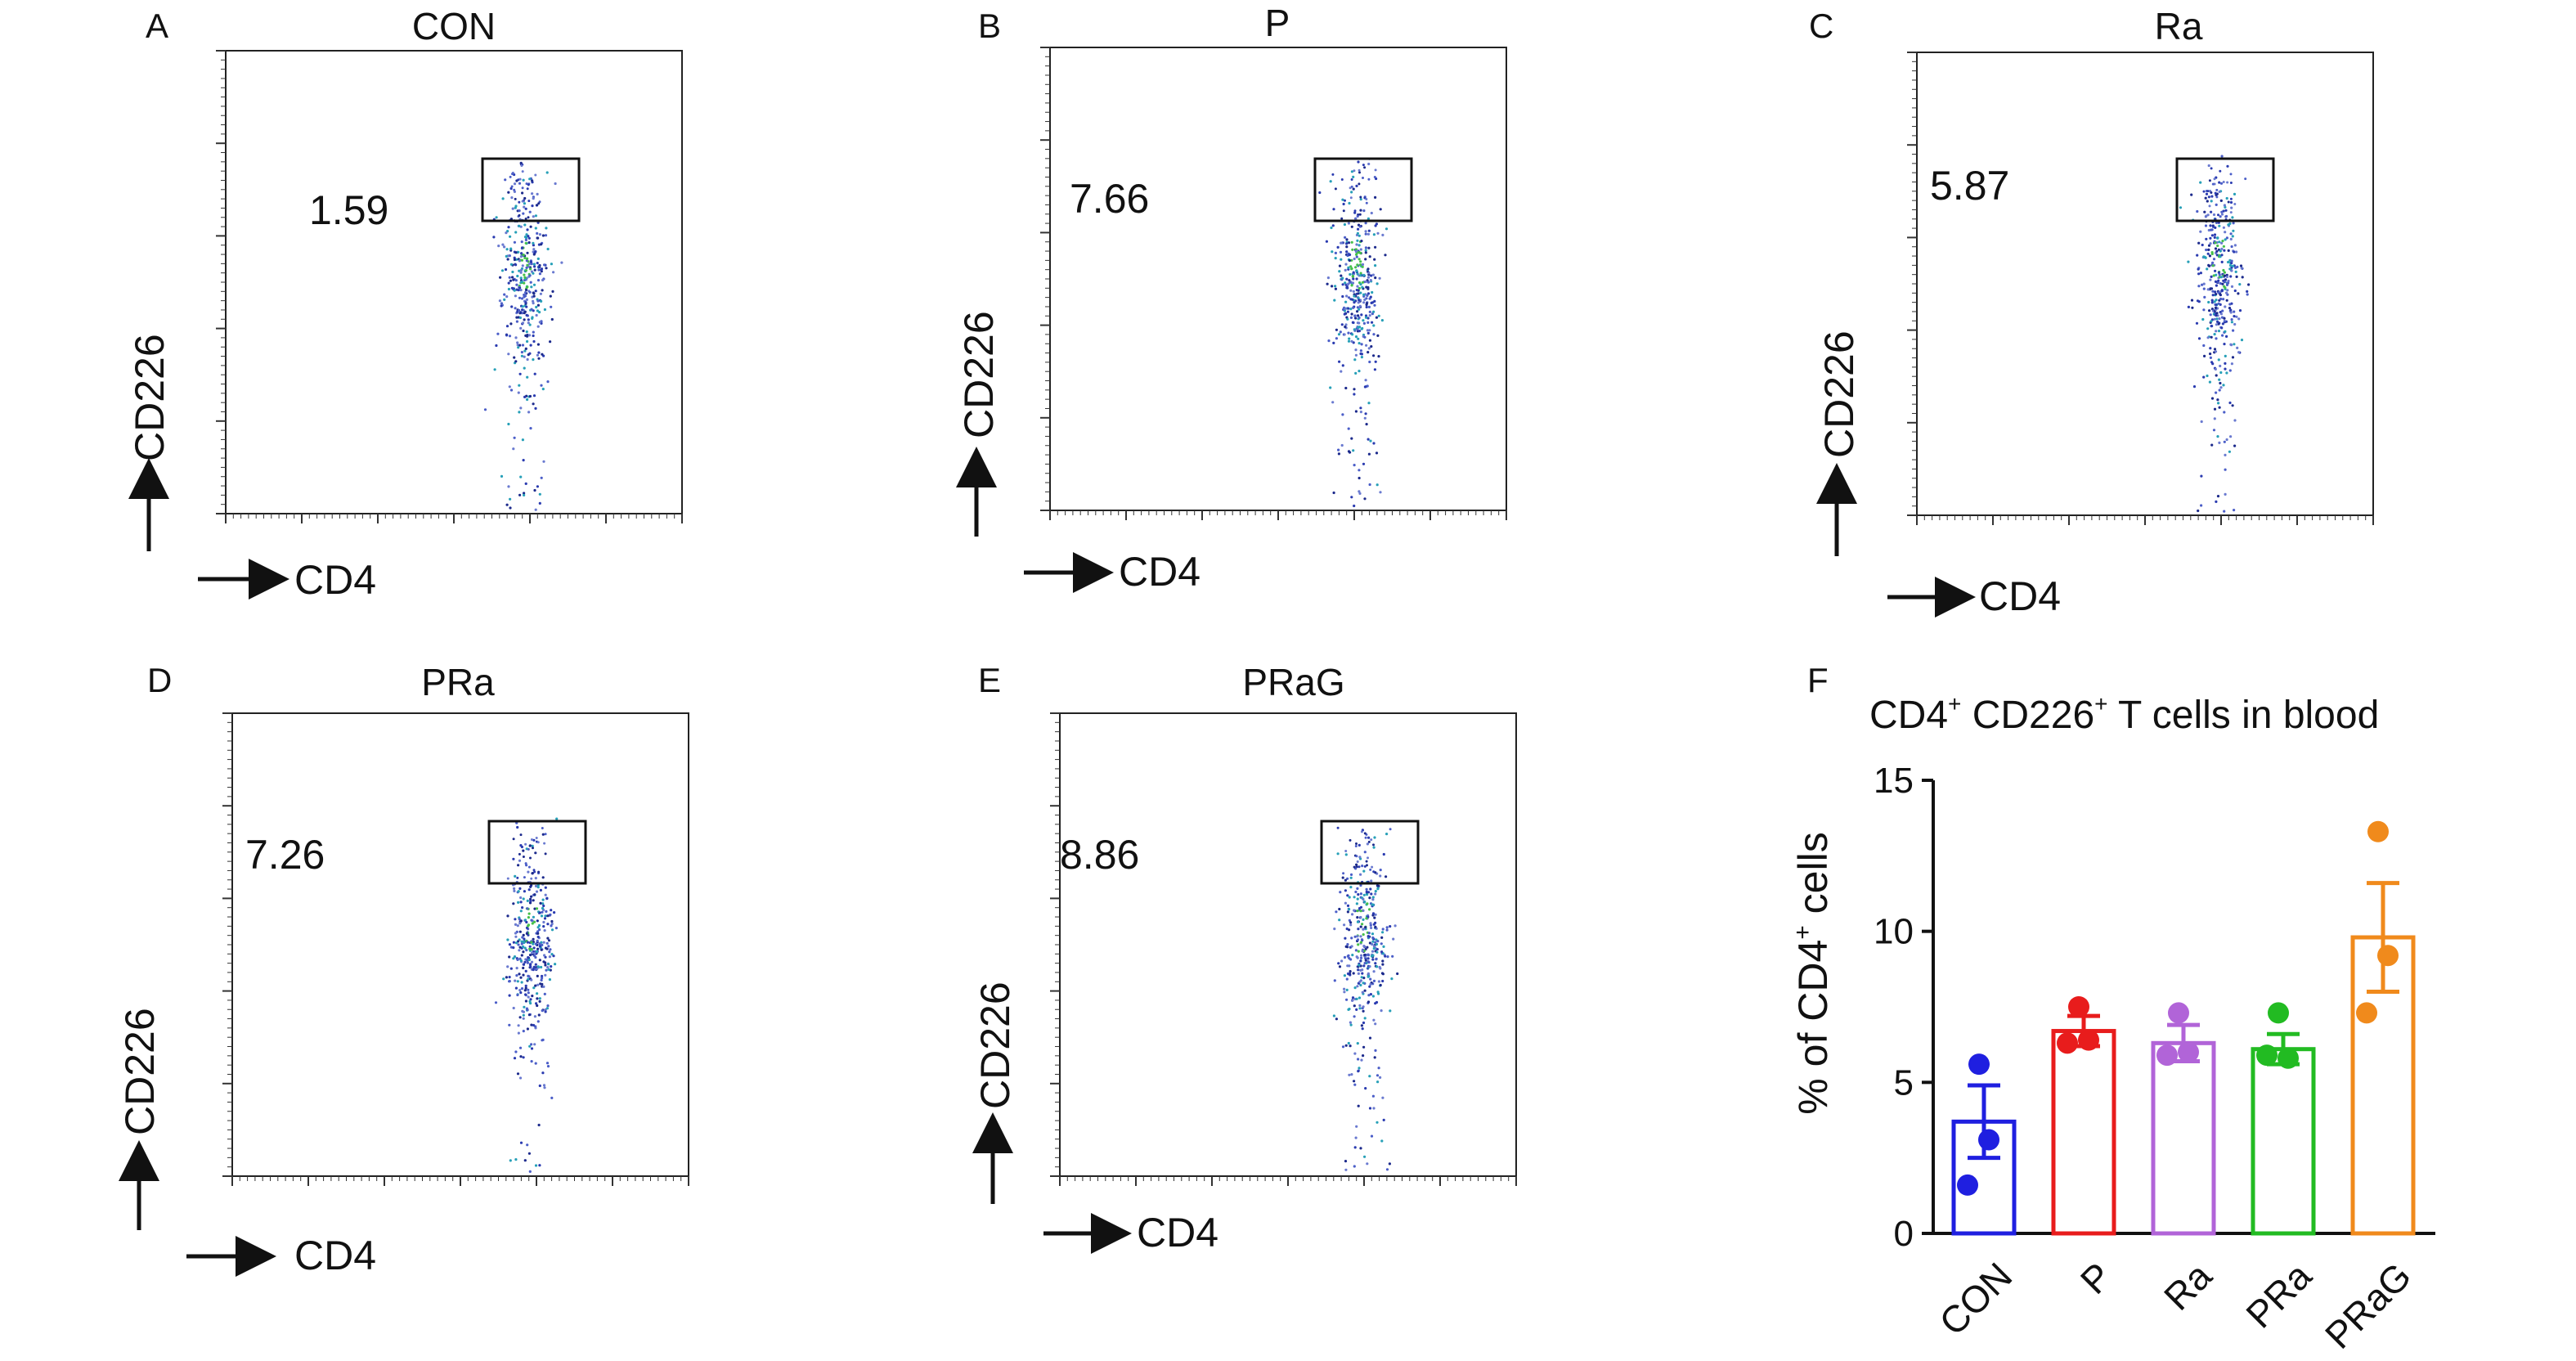  What do you see at coordinates (1244, 958) in the screenshot?
I see `flow-panel-e: E PRaG 8.86 CD4 CD226` at bounding box center [1244, 958].